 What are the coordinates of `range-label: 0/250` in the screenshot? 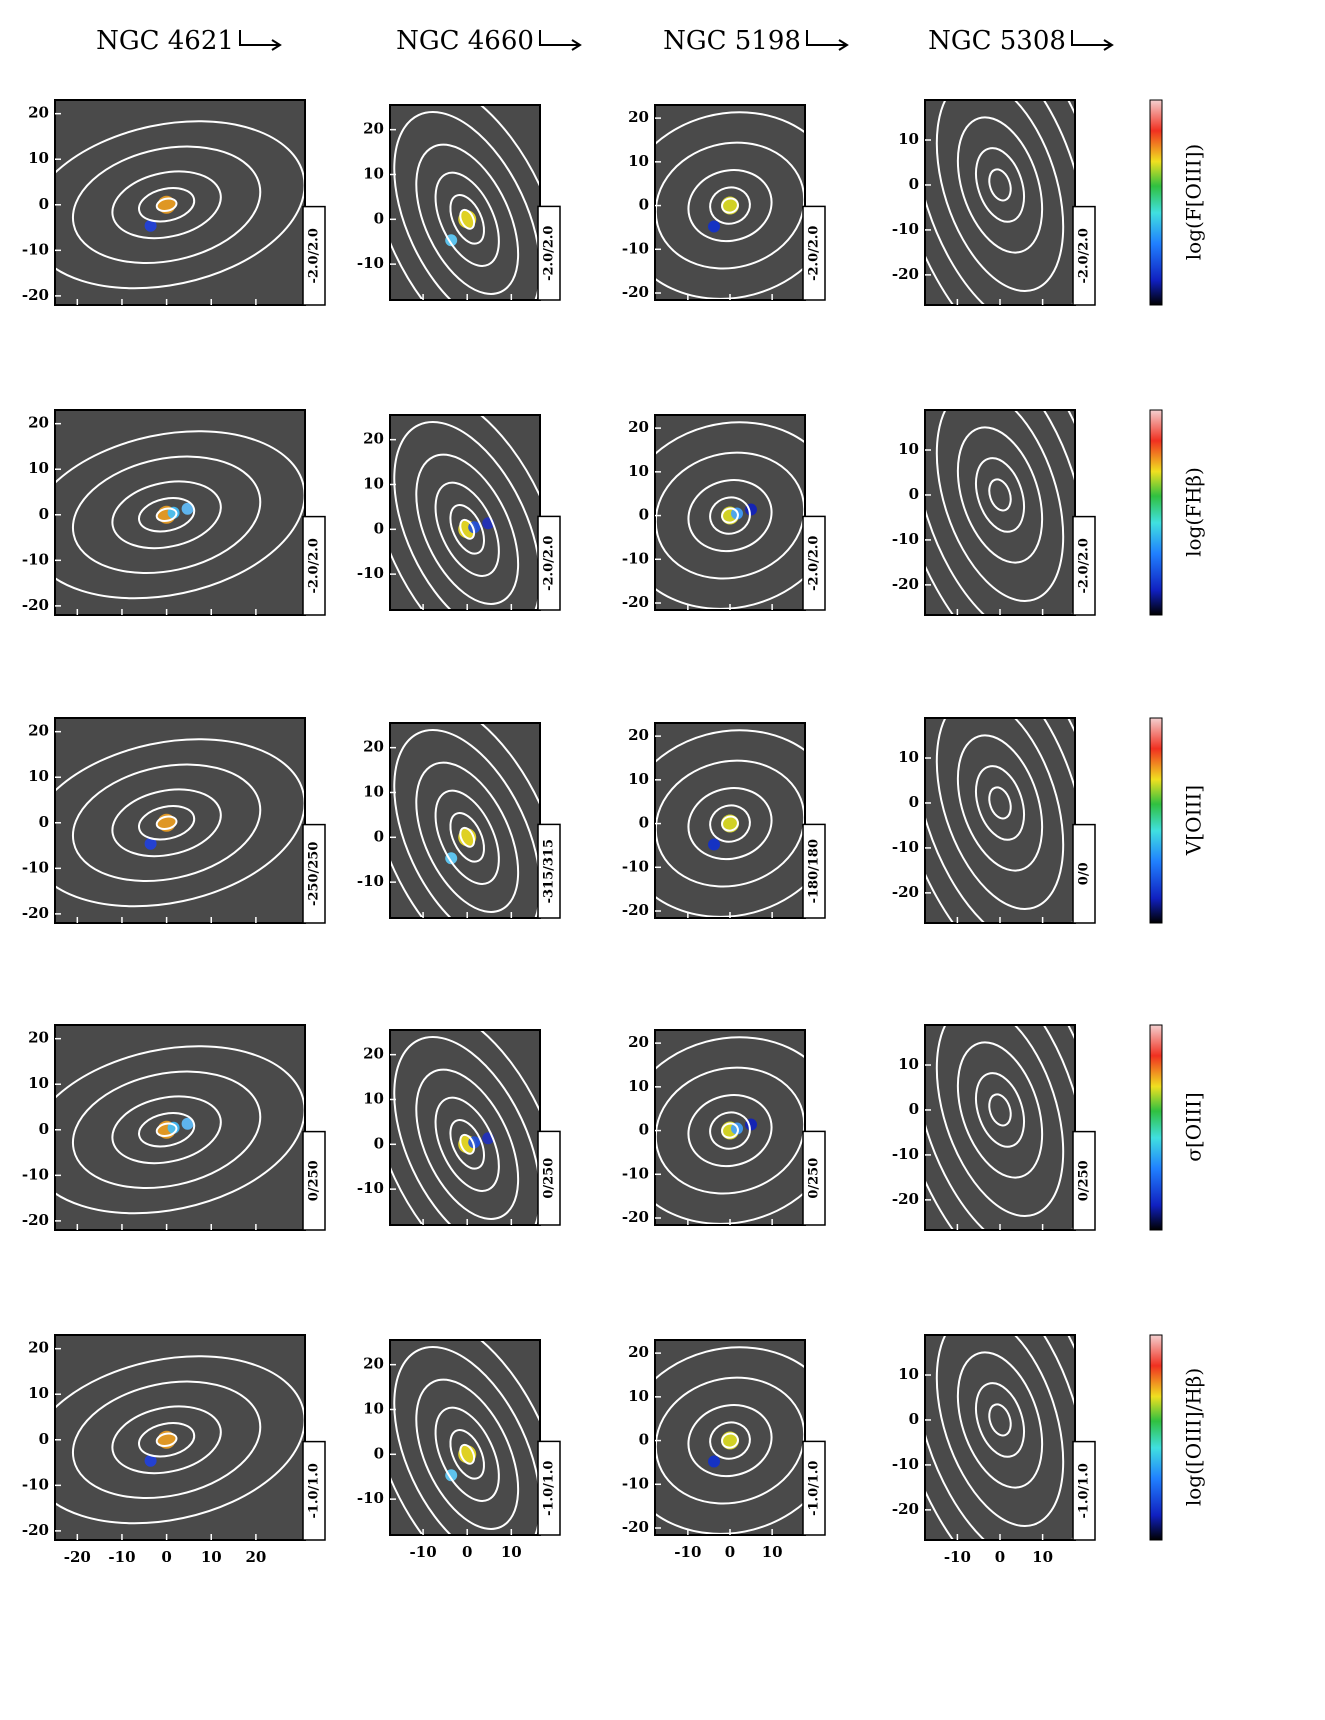 It's located at (814, 1178).